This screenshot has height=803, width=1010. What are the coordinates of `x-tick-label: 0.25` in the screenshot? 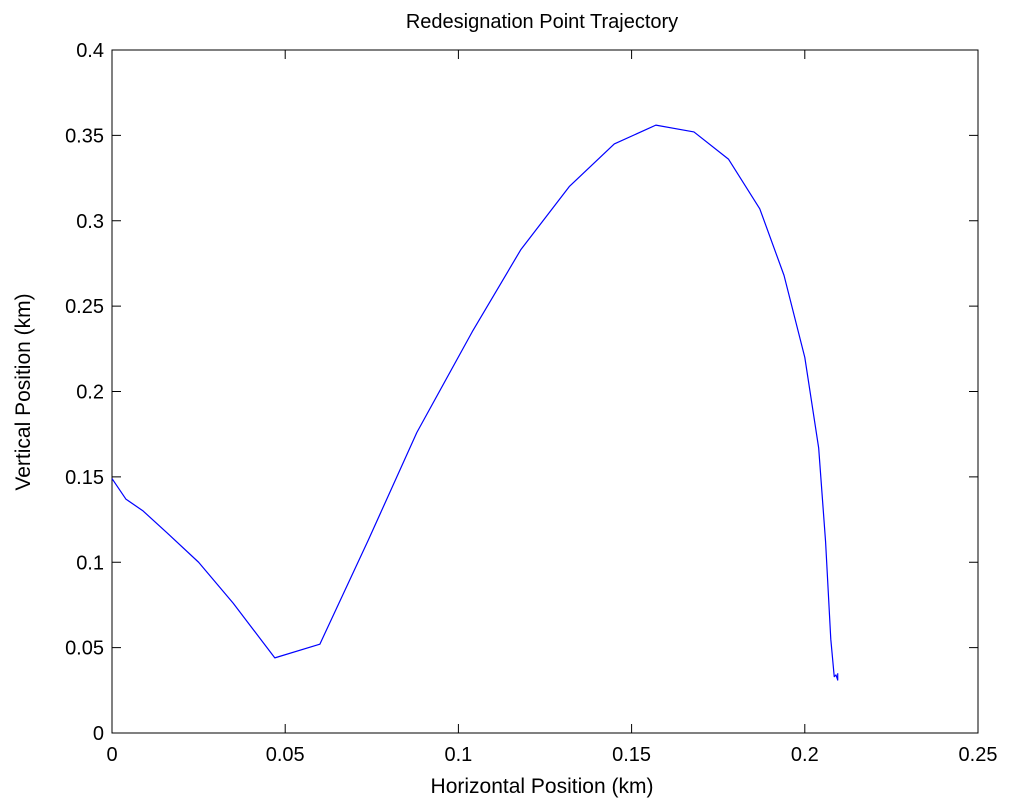 It's located at (978, 755).